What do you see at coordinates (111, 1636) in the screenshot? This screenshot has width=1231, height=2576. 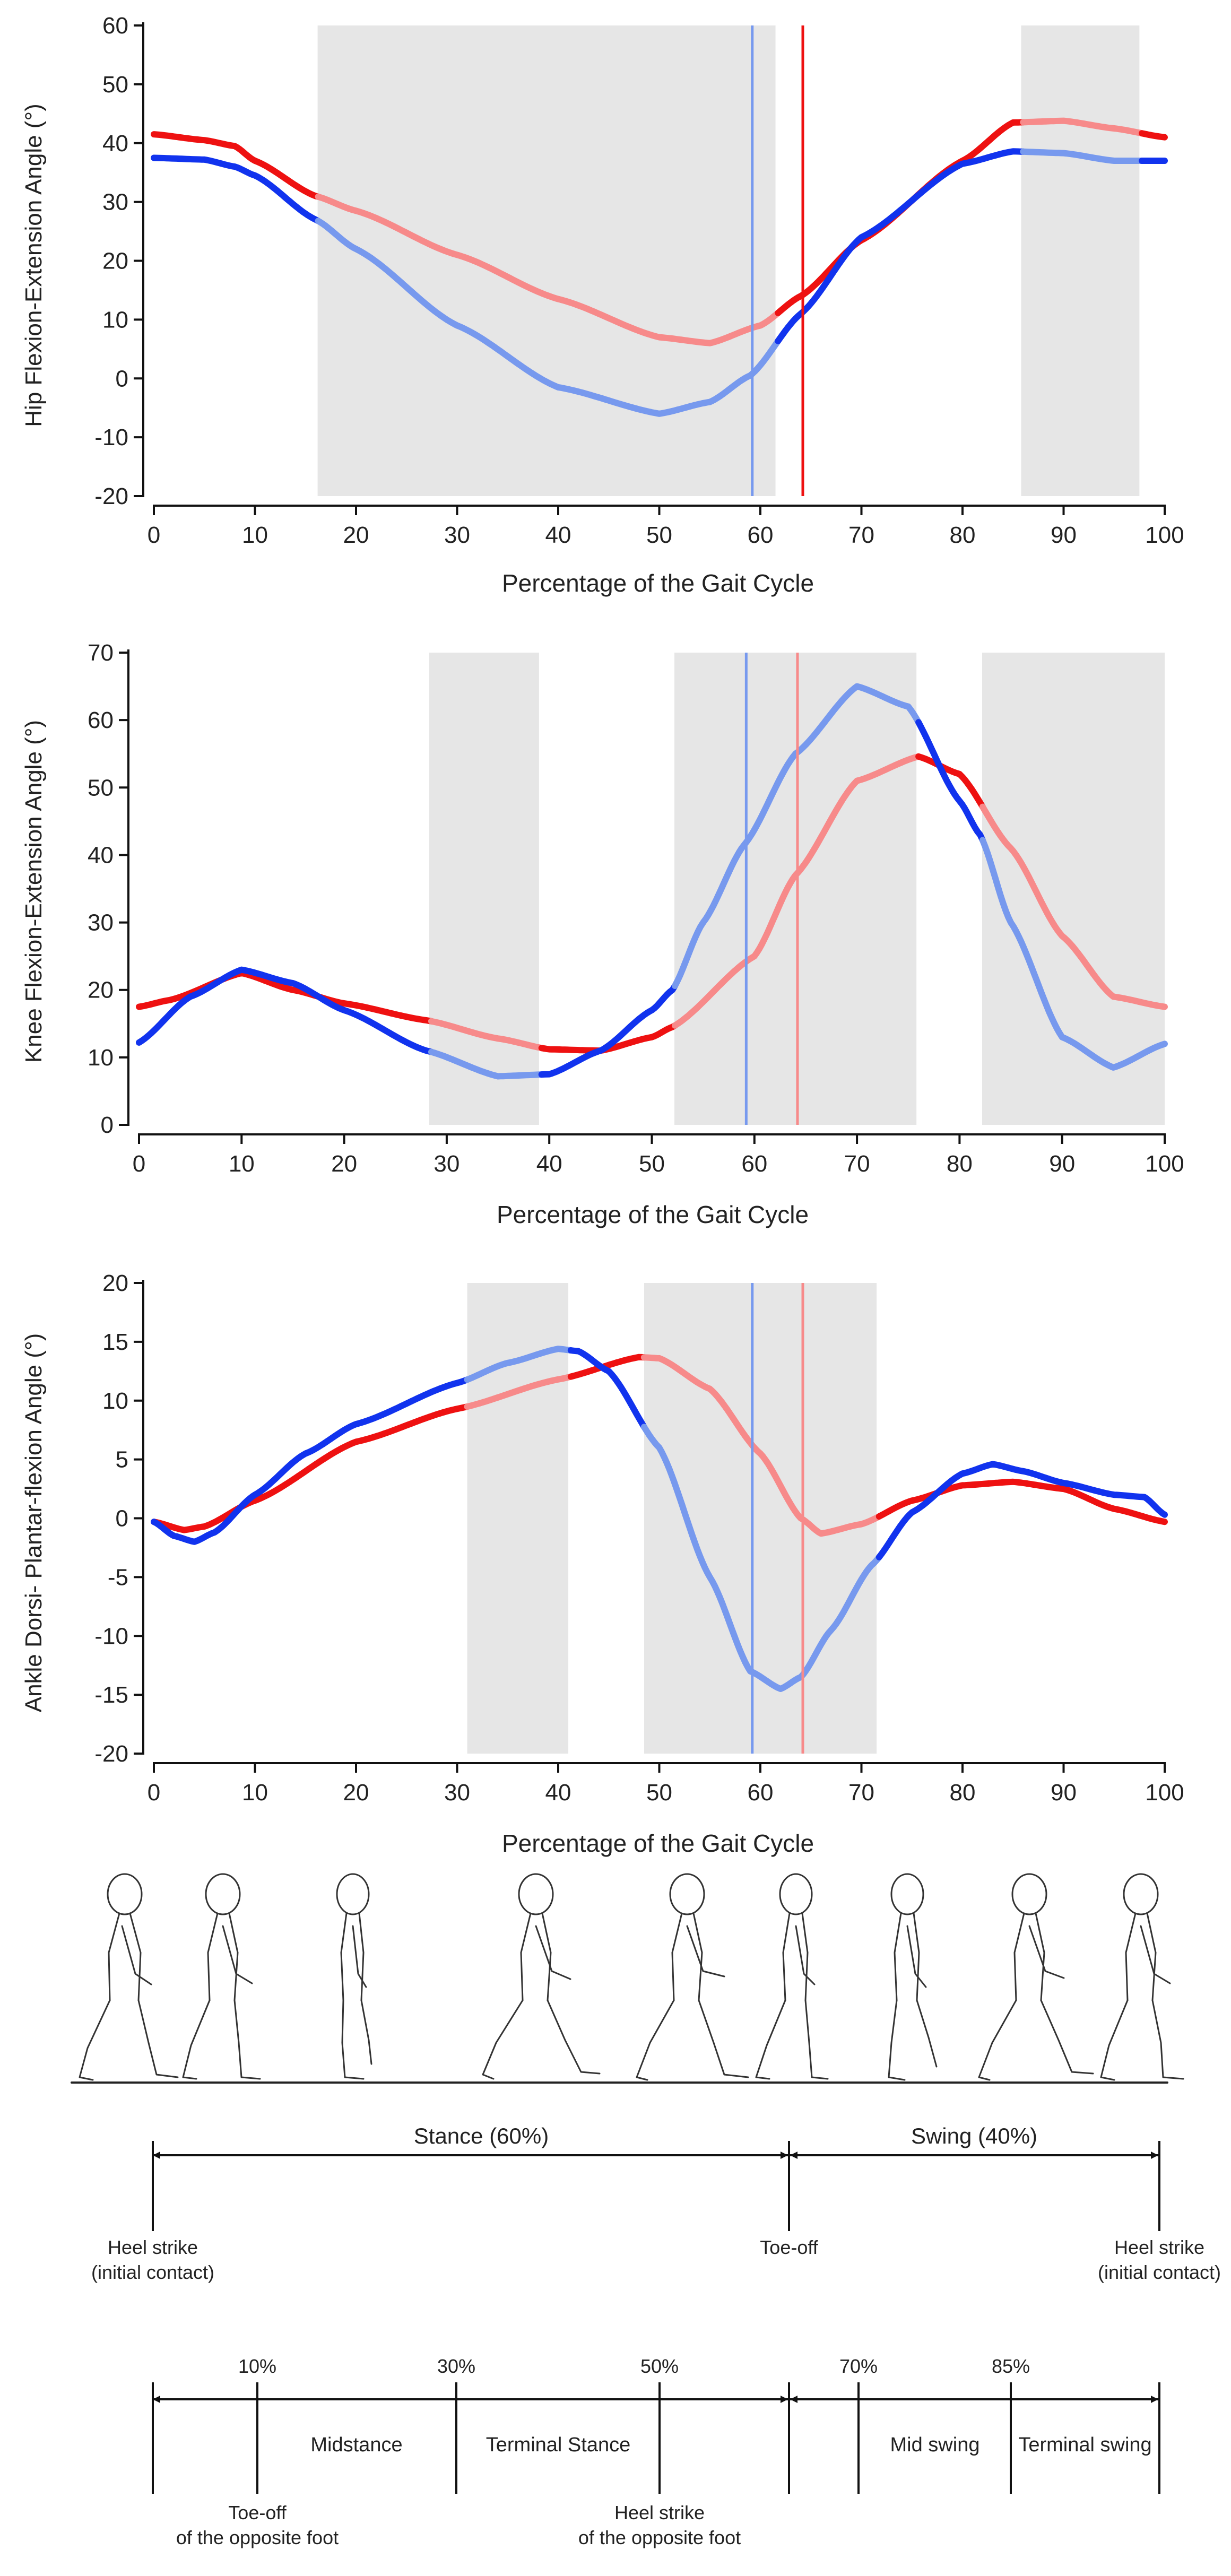 I see `ankle-y-tick-label: -10` at bounding box center [111, 1636].